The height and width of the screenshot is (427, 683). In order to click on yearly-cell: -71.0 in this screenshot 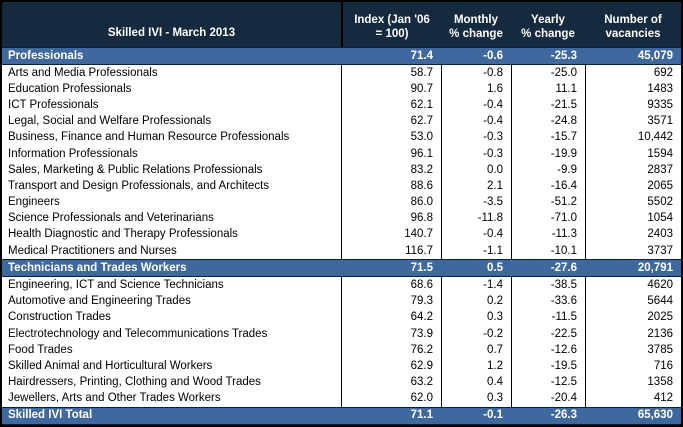, I will do `click(548, 218)`.